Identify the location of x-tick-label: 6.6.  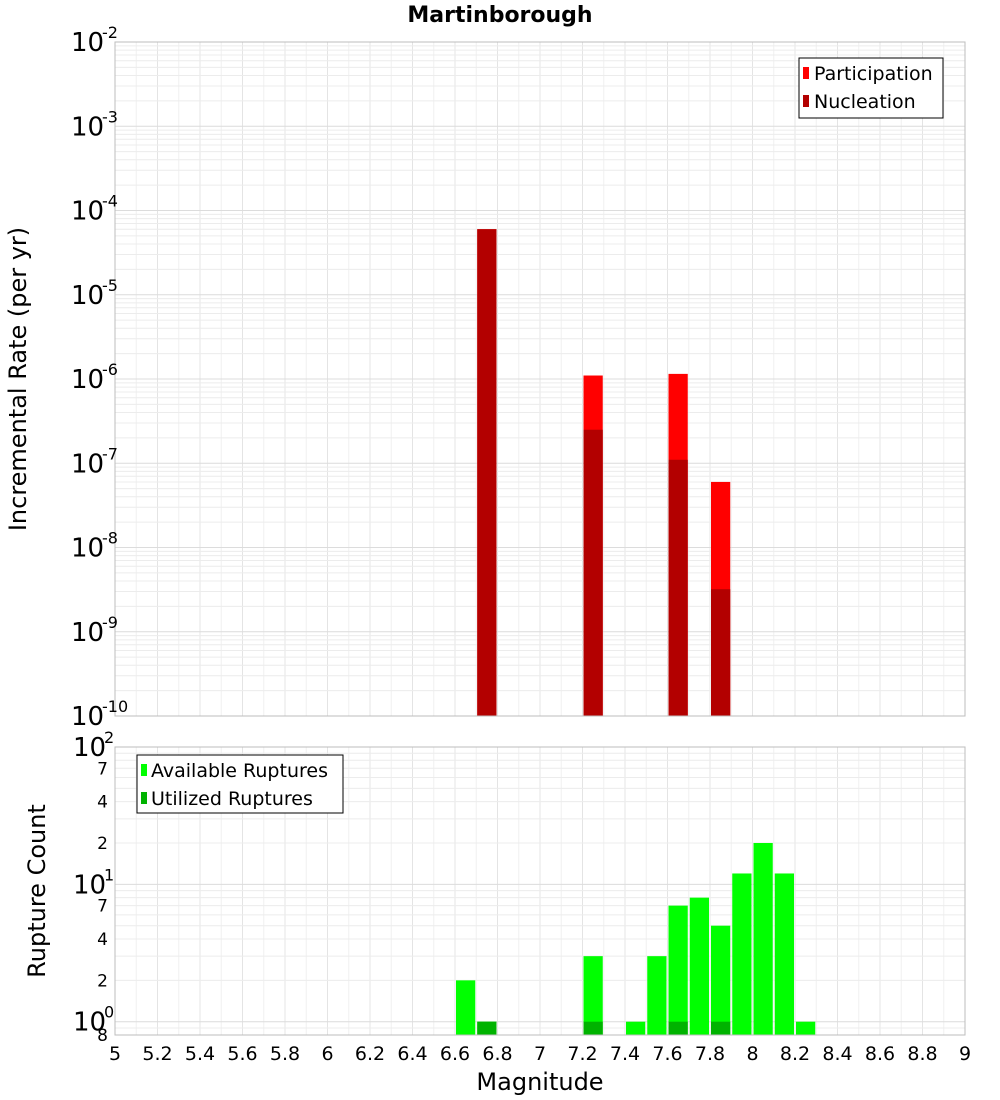
(455, 1054).